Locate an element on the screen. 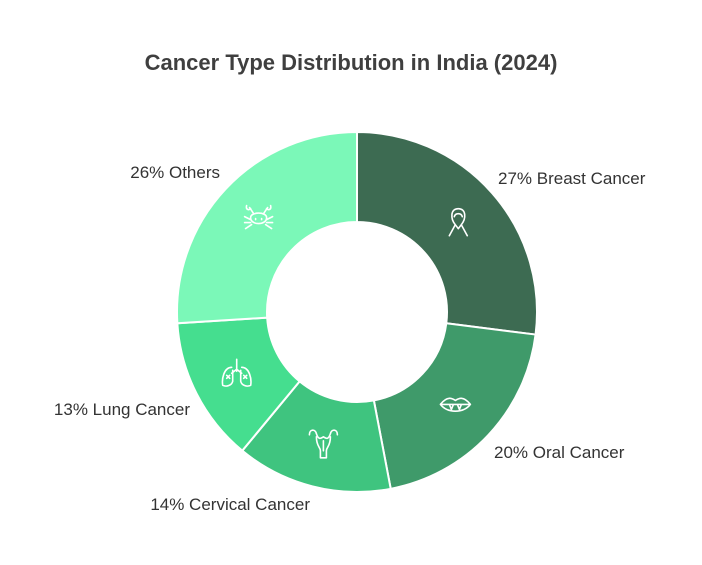  chart-title: Cancer Type Distribution in India (2024) is located at coordinates (351, 62).